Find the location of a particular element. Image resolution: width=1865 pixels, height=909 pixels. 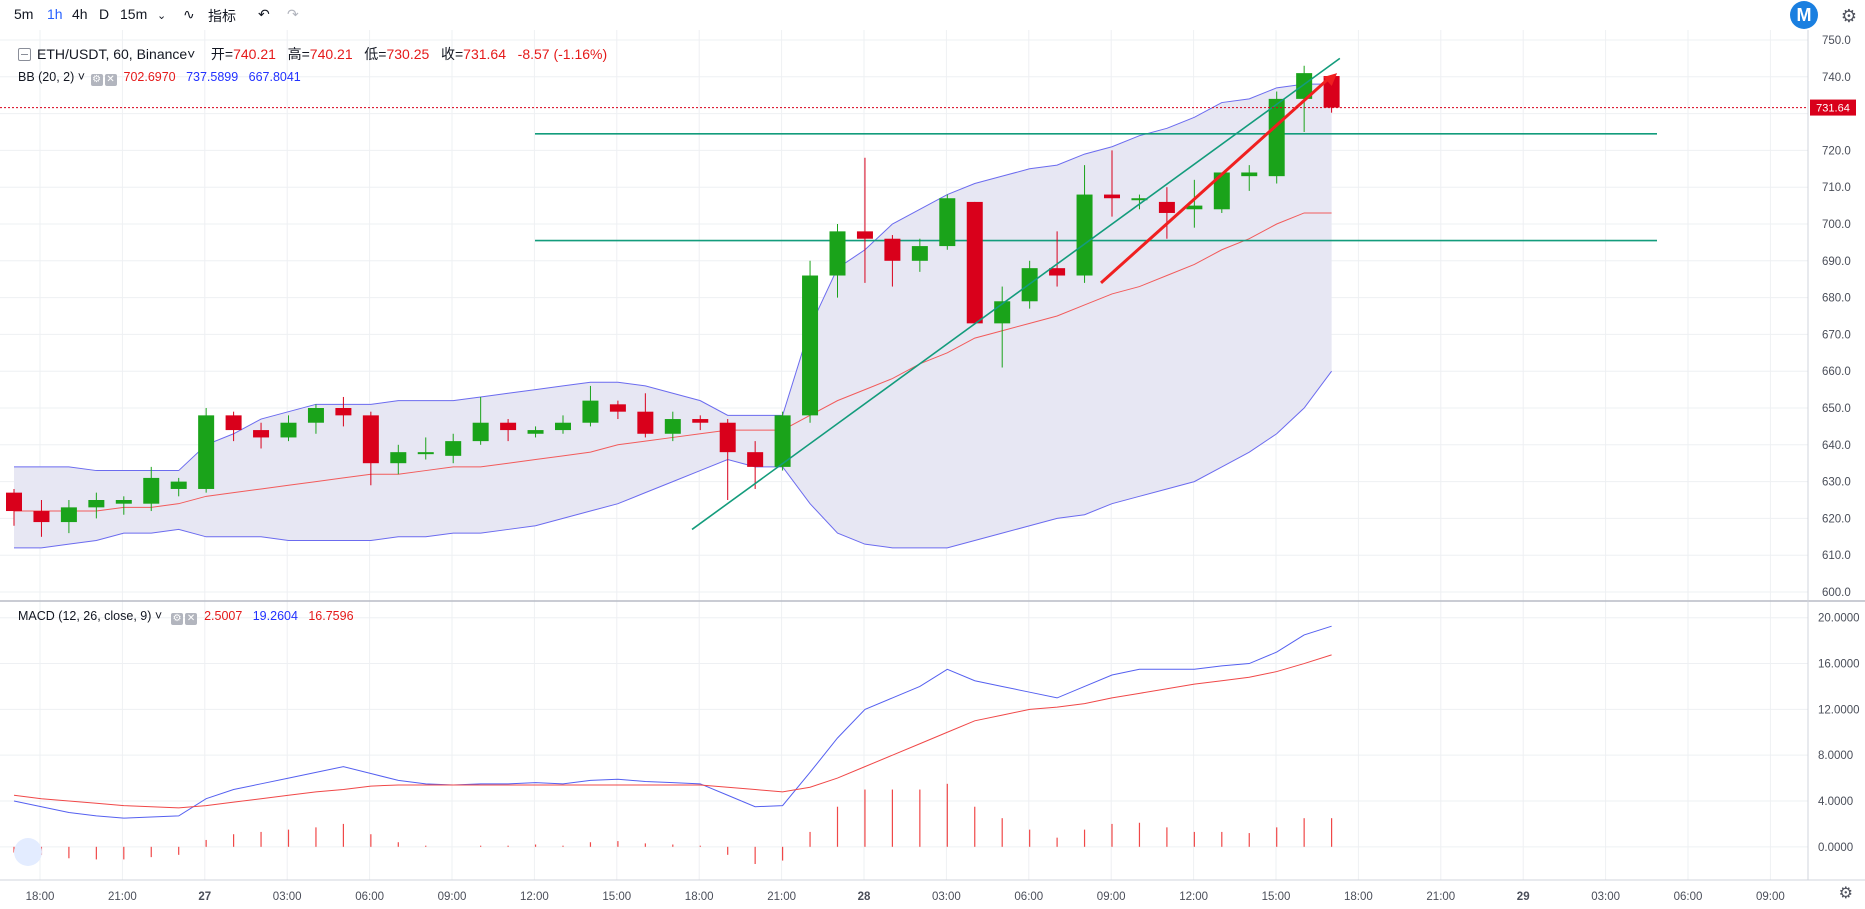

last-price-label: 731.64 is located at coordinates (1833, 109).